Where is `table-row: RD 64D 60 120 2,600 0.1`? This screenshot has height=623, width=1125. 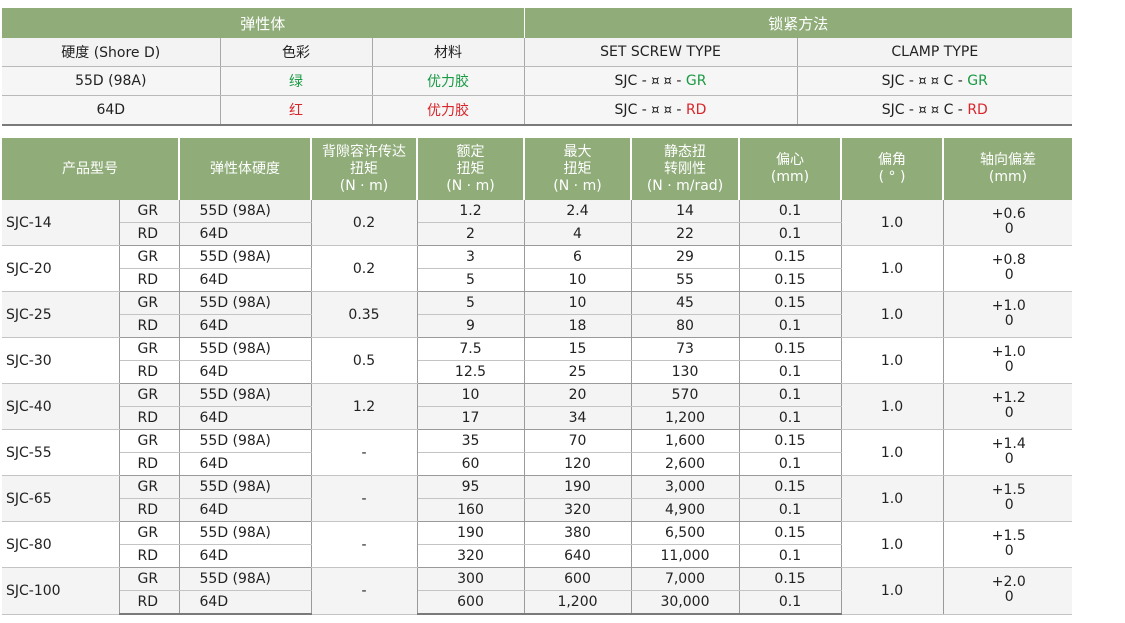
table-row: RD 64D 60 120 2,600 0.1 is located at coordinates (537, 464).